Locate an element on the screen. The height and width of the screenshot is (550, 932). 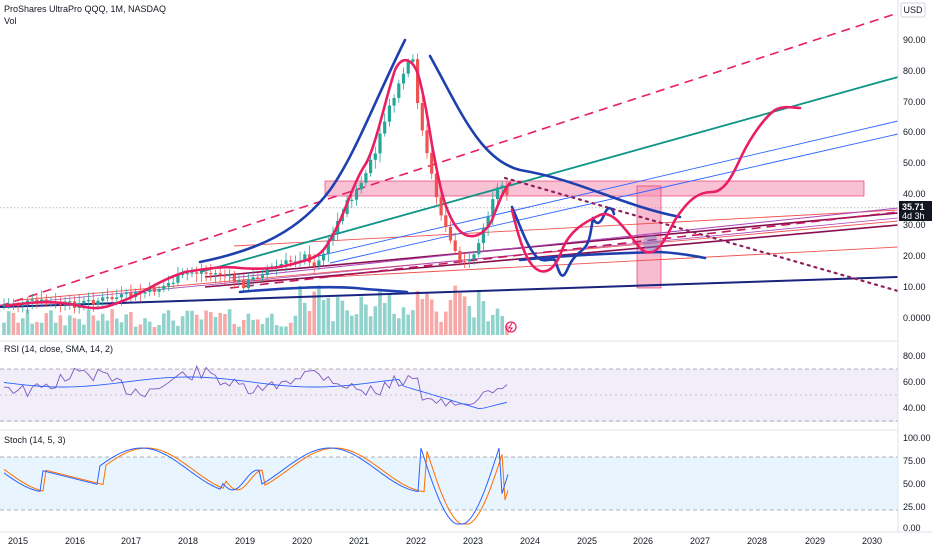
price-tick: 20.00 is located at coordinates (914, 256).